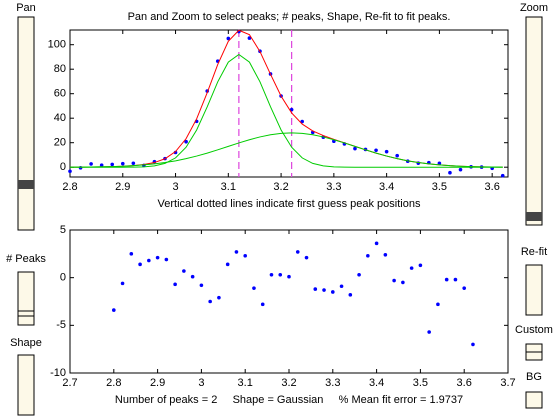  What do you see at coordinates (63, 230) in the screenshot?
I see `y-tick-label: 5` at bounding box center [63, 230].